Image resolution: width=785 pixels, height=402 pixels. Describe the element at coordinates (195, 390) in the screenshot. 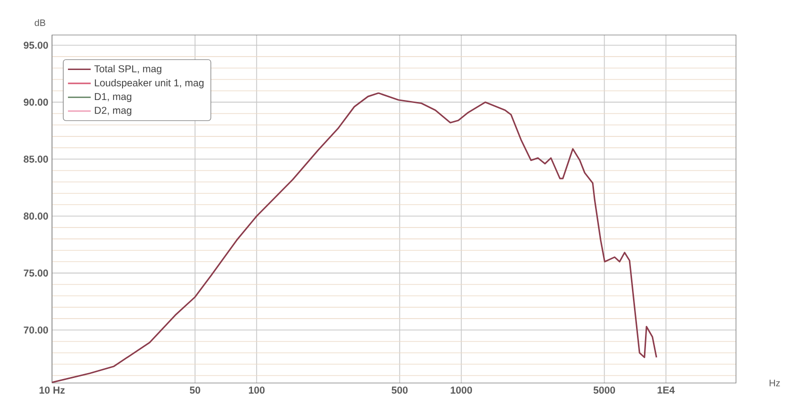

I see `x-tick-label: 50` at that location.